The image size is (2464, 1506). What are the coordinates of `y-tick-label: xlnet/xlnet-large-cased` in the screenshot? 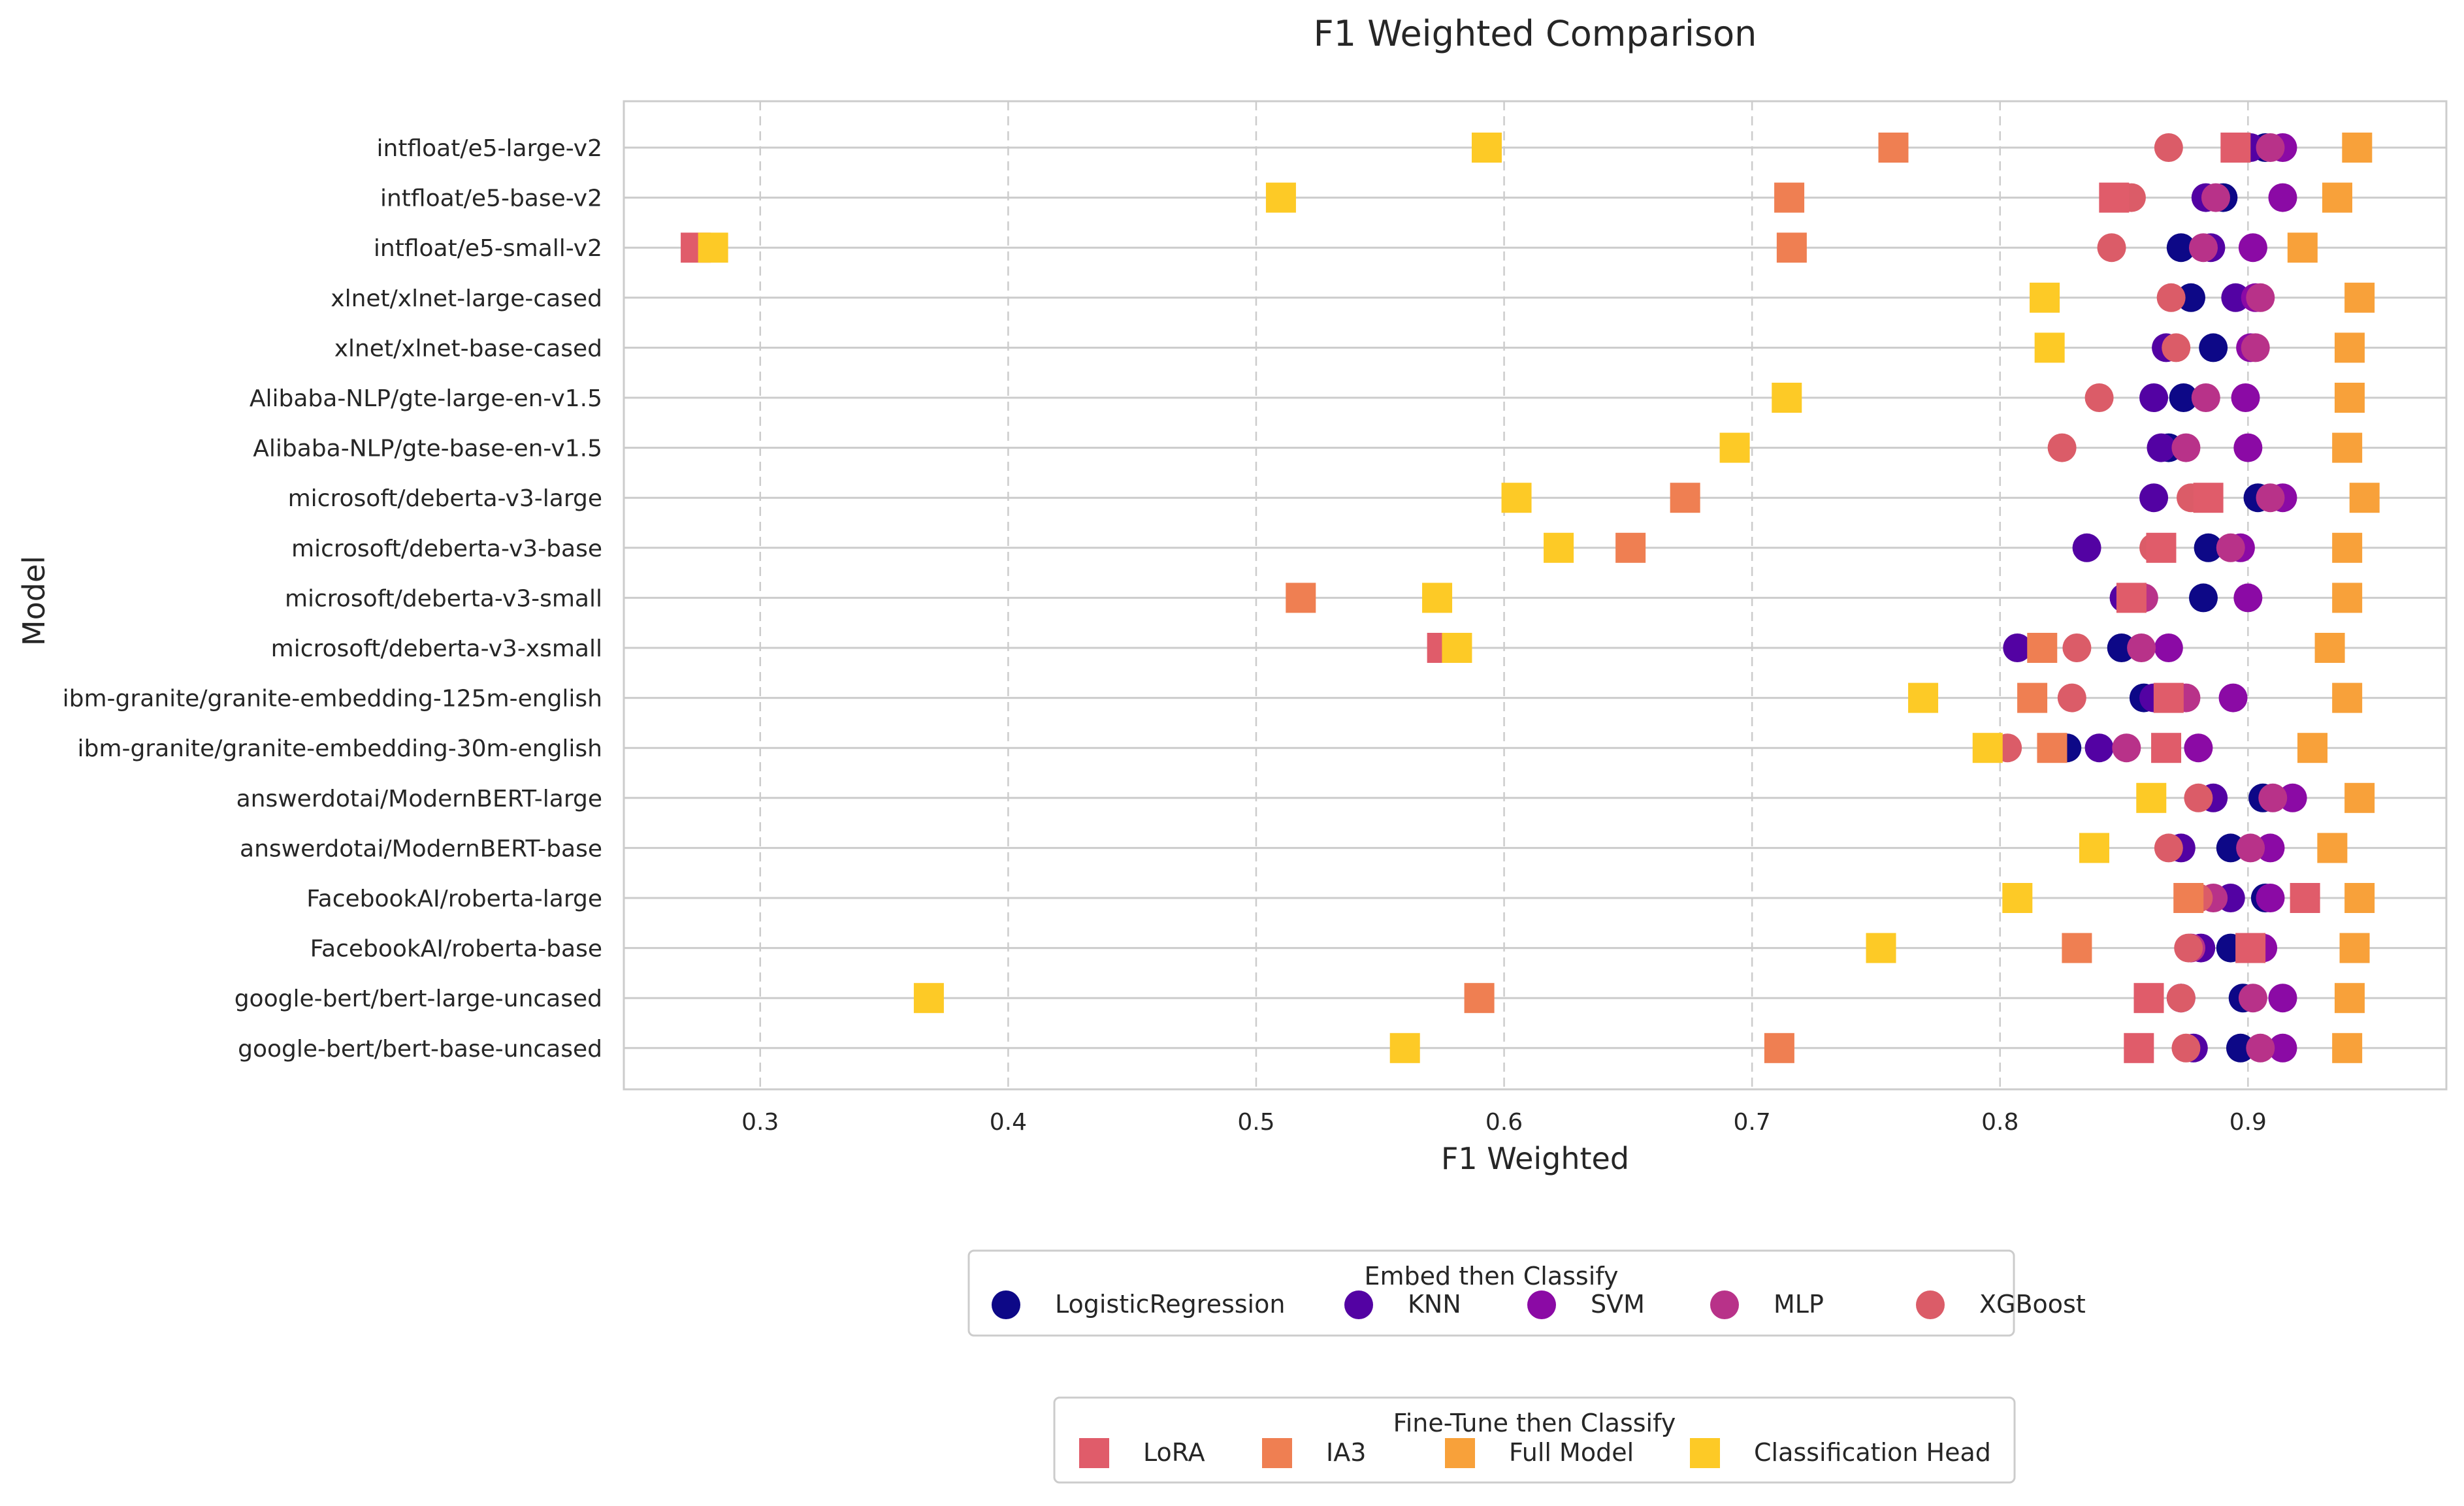 It's located at (466, 298).